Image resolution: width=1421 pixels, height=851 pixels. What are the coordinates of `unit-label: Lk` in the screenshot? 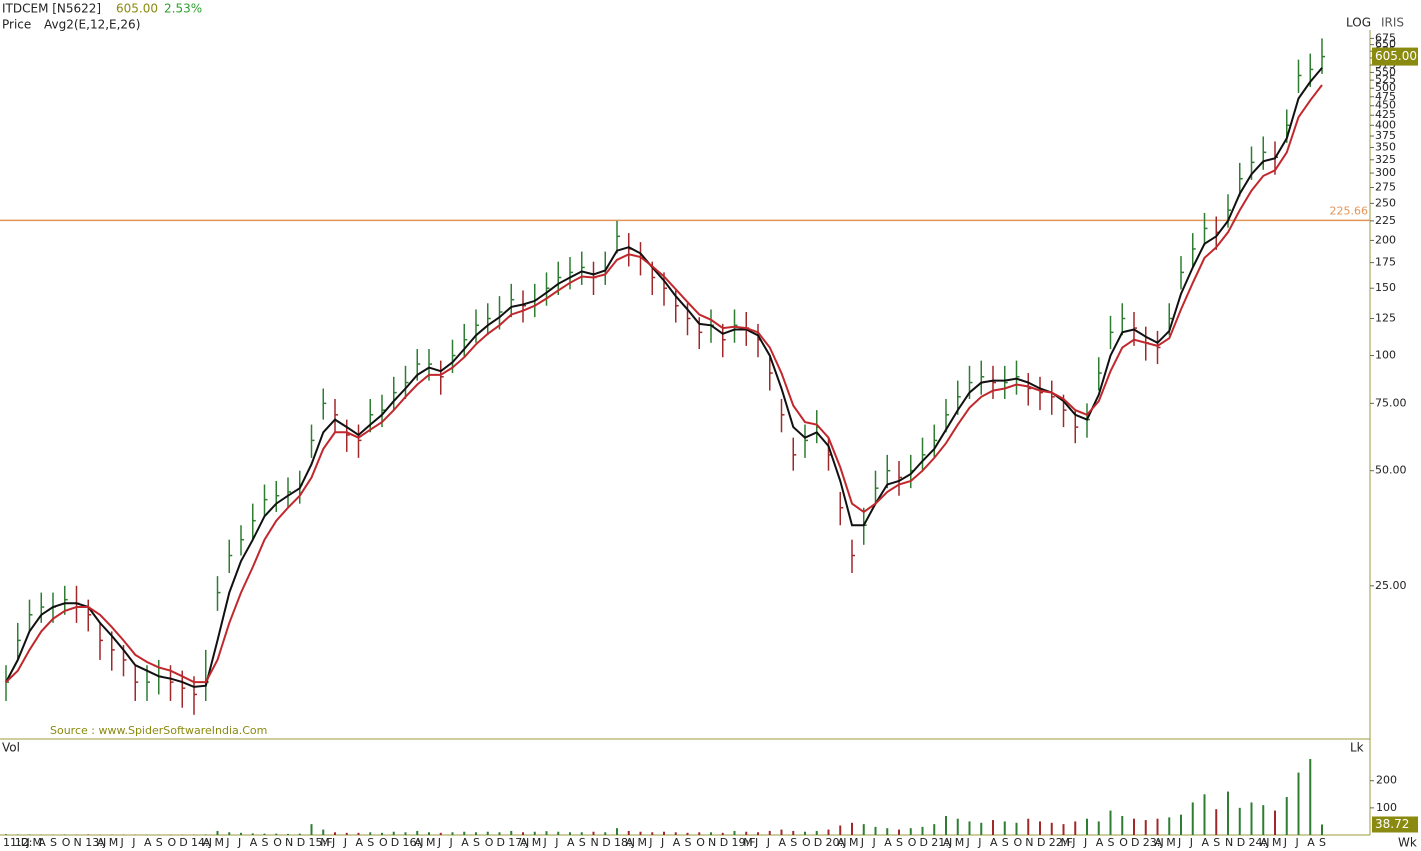 It's located at (1357, 748).